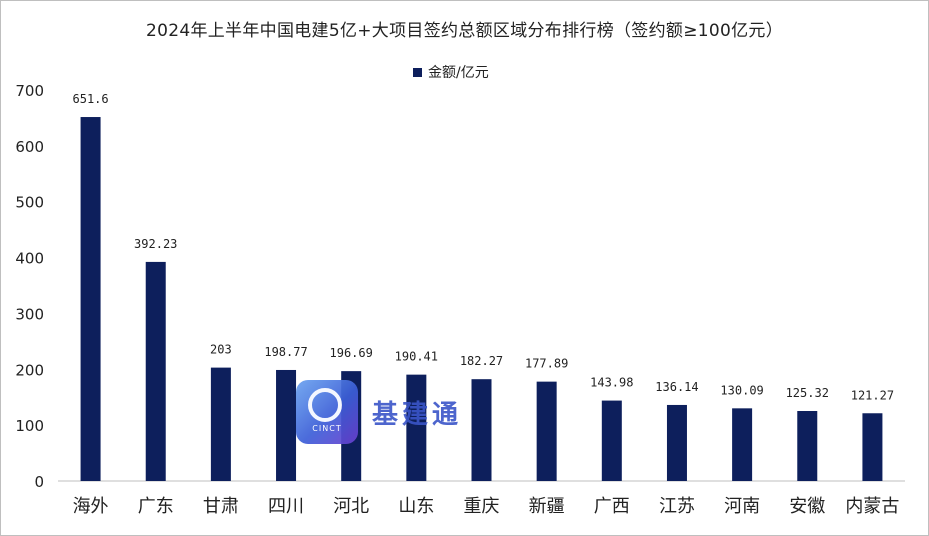 Image resolution: width=929 pixels, height=536 pixels. Describe the element at coordinates (29, 147) in the screenshot. I see `y-tick-label: 600` at that location.